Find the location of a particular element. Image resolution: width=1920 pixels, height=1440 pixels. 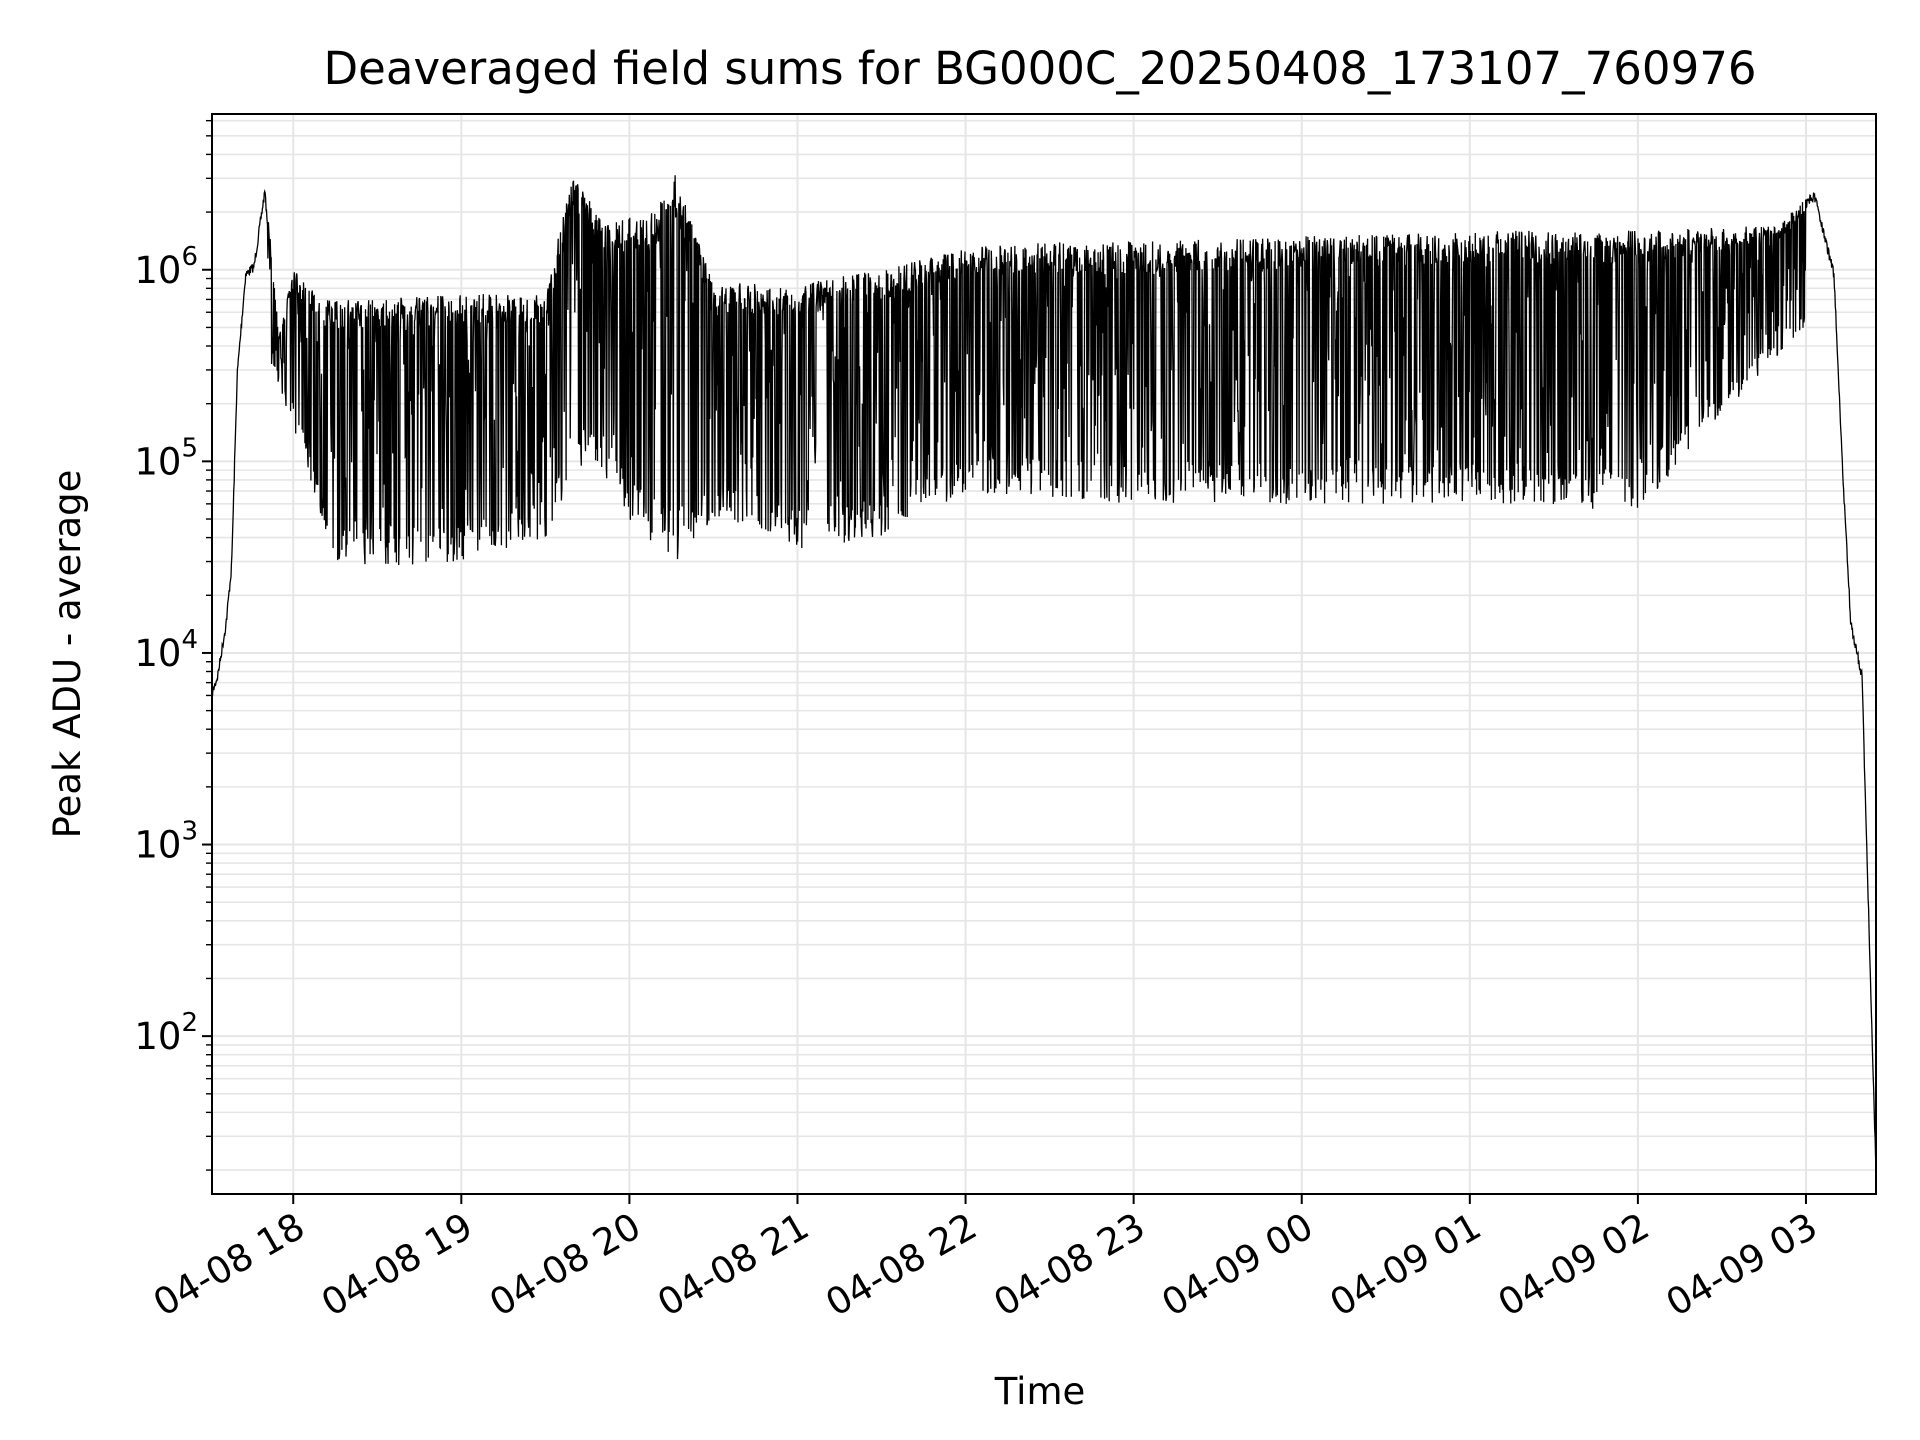

y-tick-label: 10⁶ is located at coordinates (166, 267).